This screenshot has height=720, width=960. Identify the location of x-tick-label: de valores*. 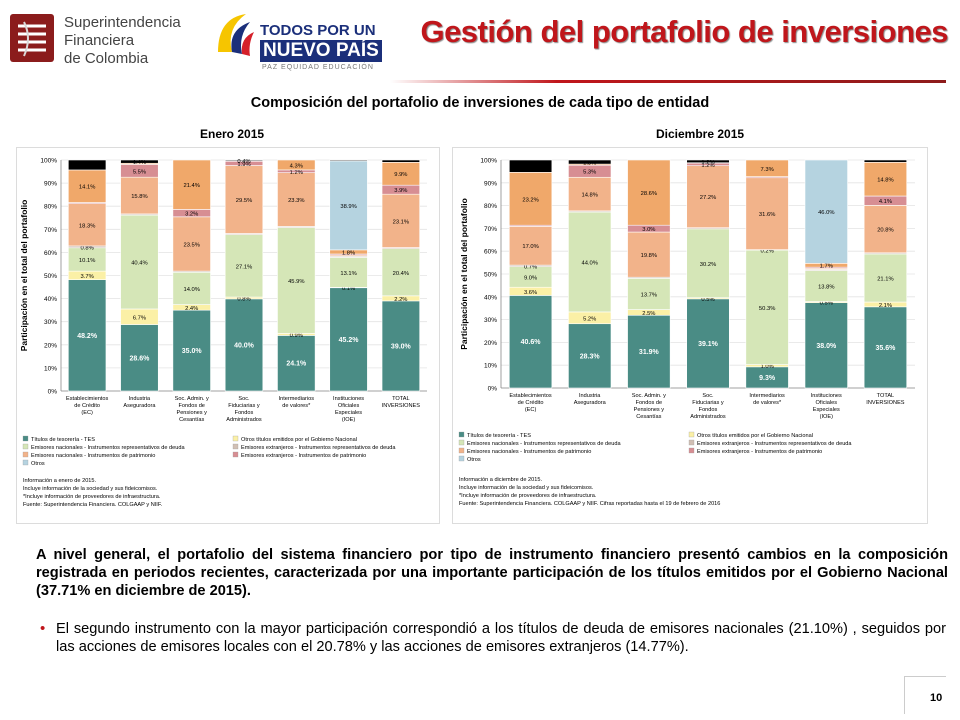
(767, 403).